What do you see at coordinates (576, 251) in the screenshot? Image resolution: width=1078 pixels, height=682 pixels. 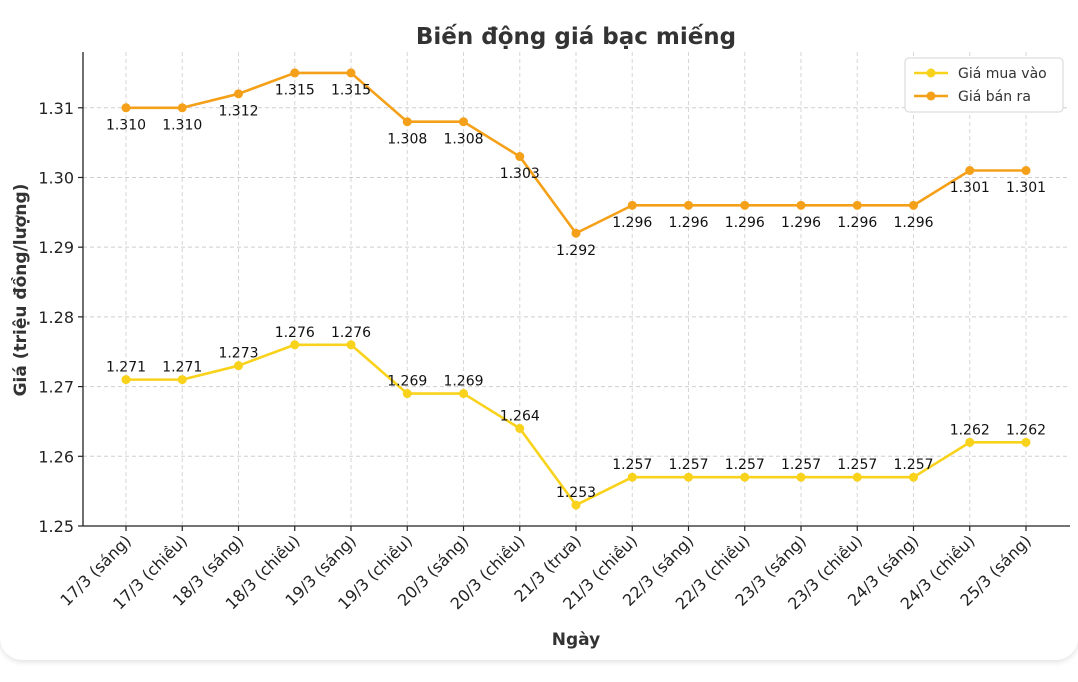 I see `data-label: 1.292` at bounding box center [576, 251].